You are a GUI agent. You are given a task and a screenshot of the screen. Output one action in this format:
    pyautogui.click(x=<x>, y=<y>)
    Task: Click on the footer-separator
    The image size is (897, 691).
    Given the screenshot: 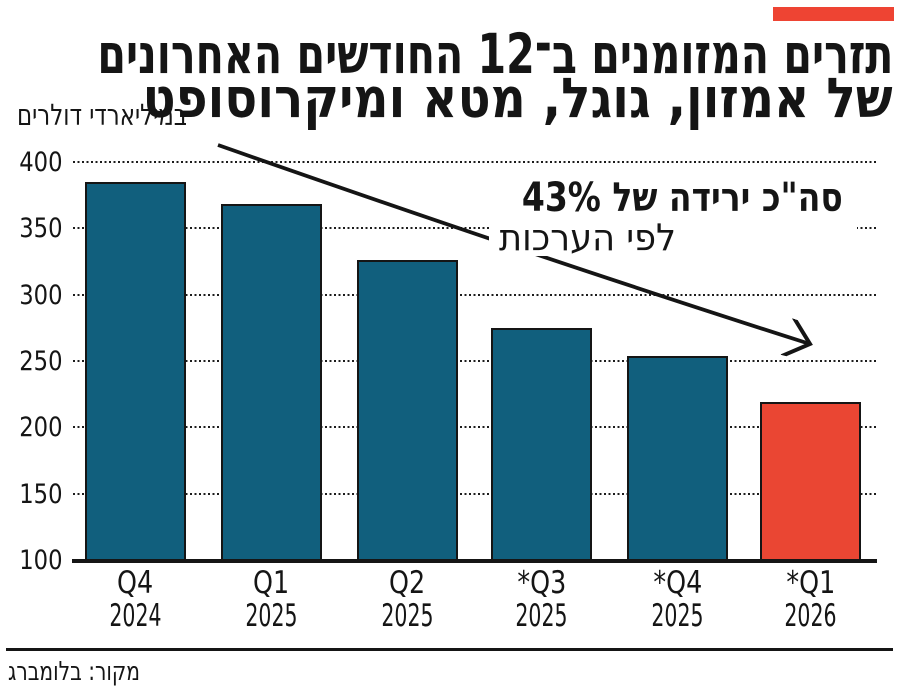 What is the action you would take?
    pyautogui.click(x=449, y=649)
    